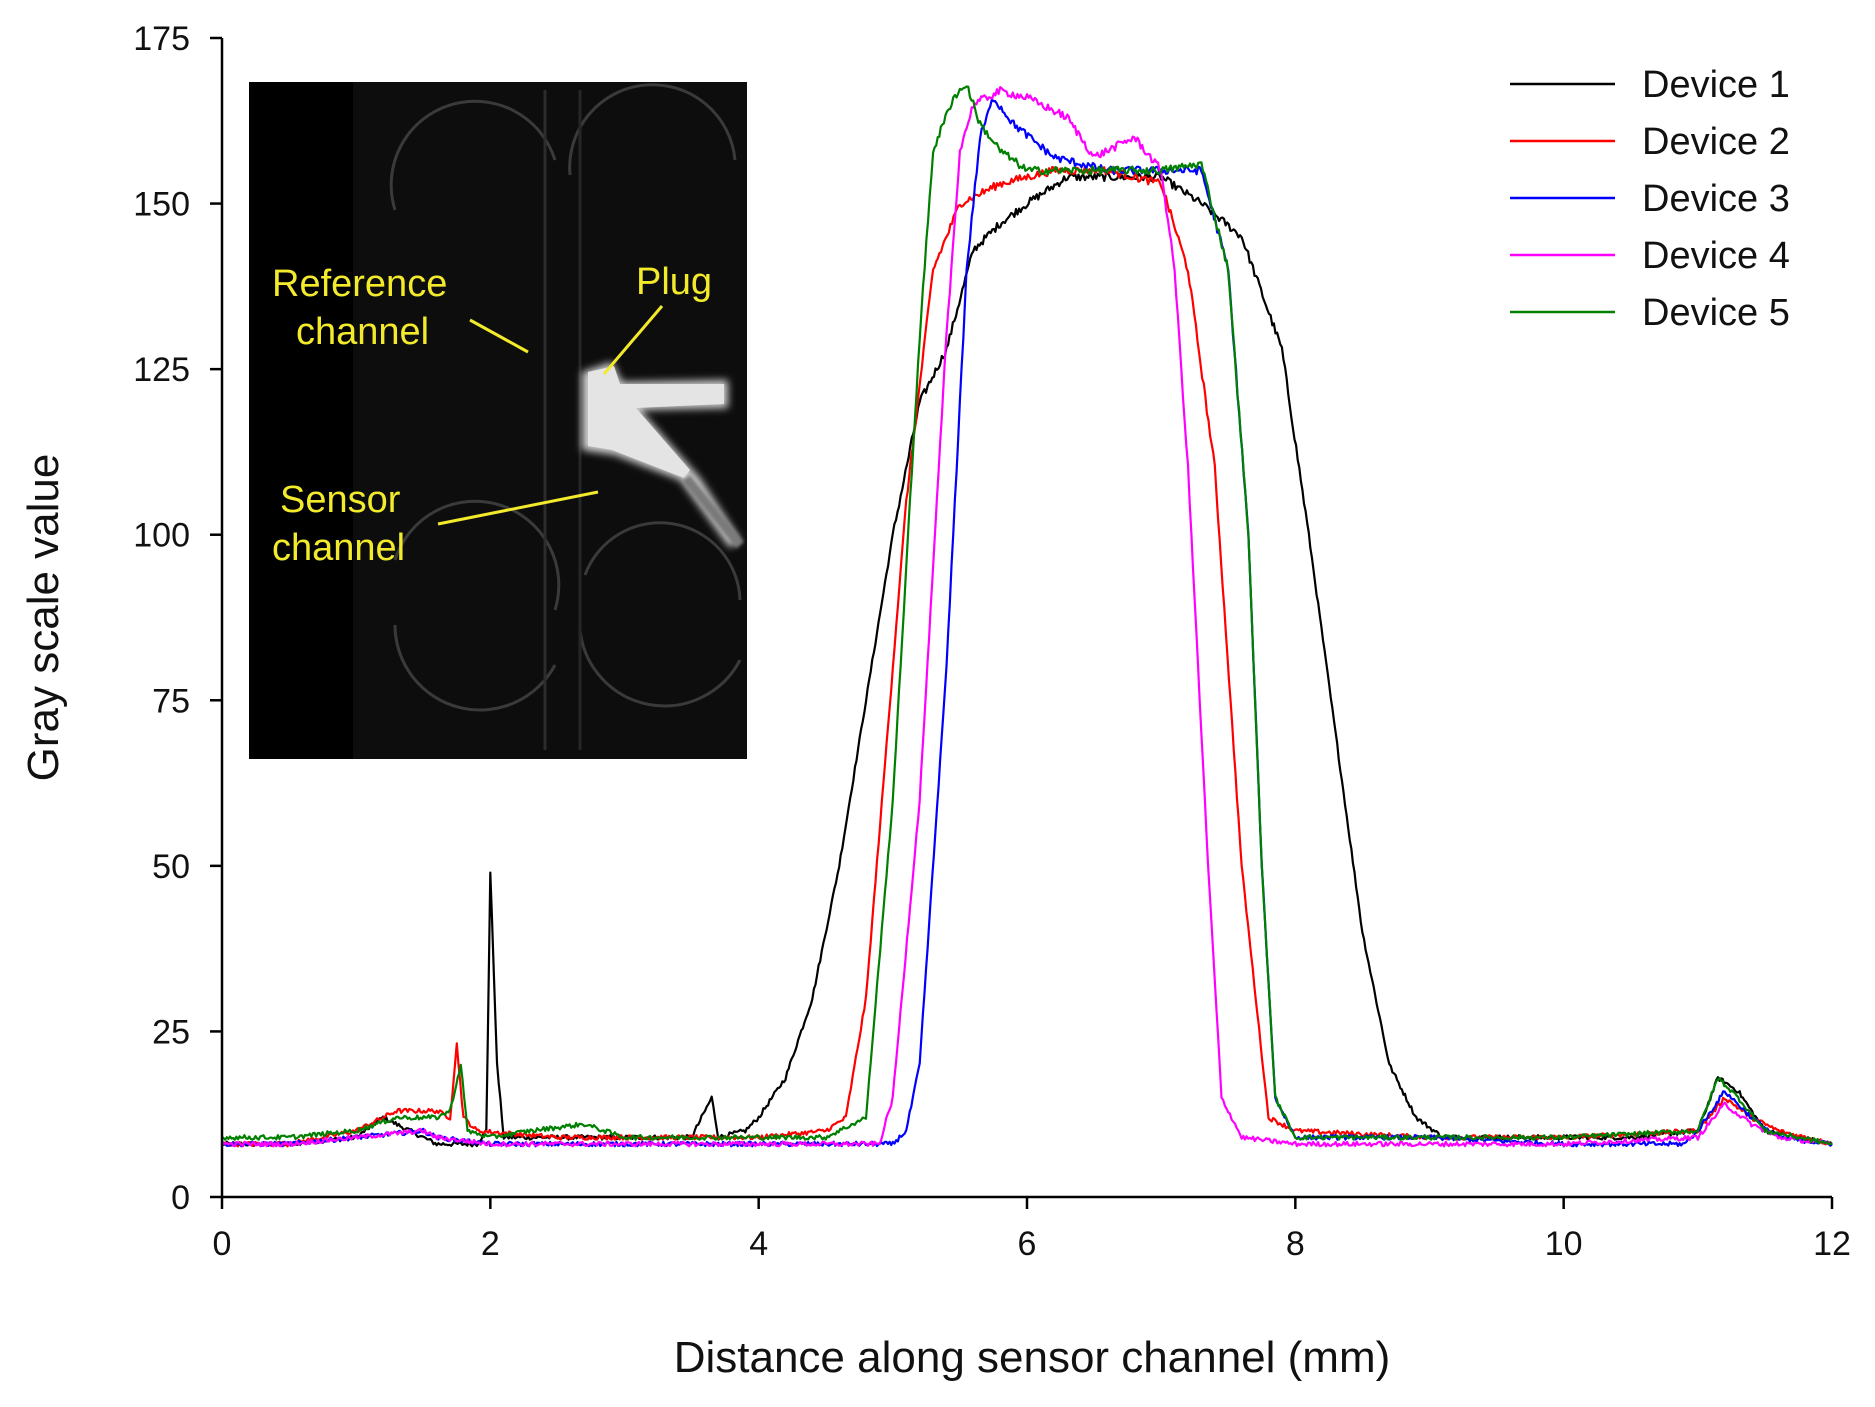 The image size is (1875, 1407). What do you see at coordinates (359, 284) in the screenshot?
I see `inset-label-reference: Reference` at bounding box center [359, 284].